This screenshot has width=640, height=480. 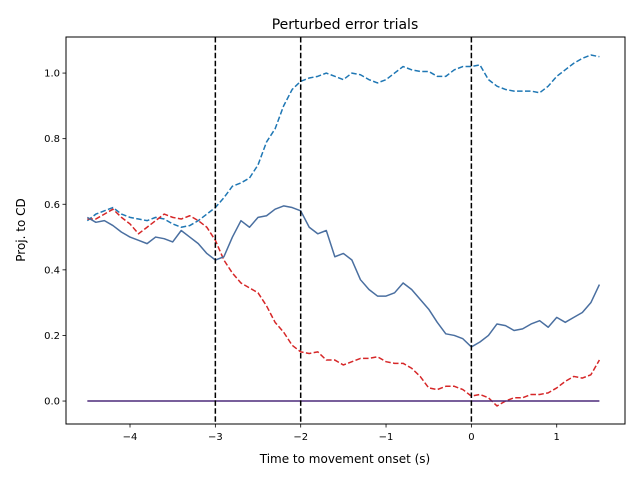 I want to click on y-tick-label: 0.2, so click(x=52, y=336).